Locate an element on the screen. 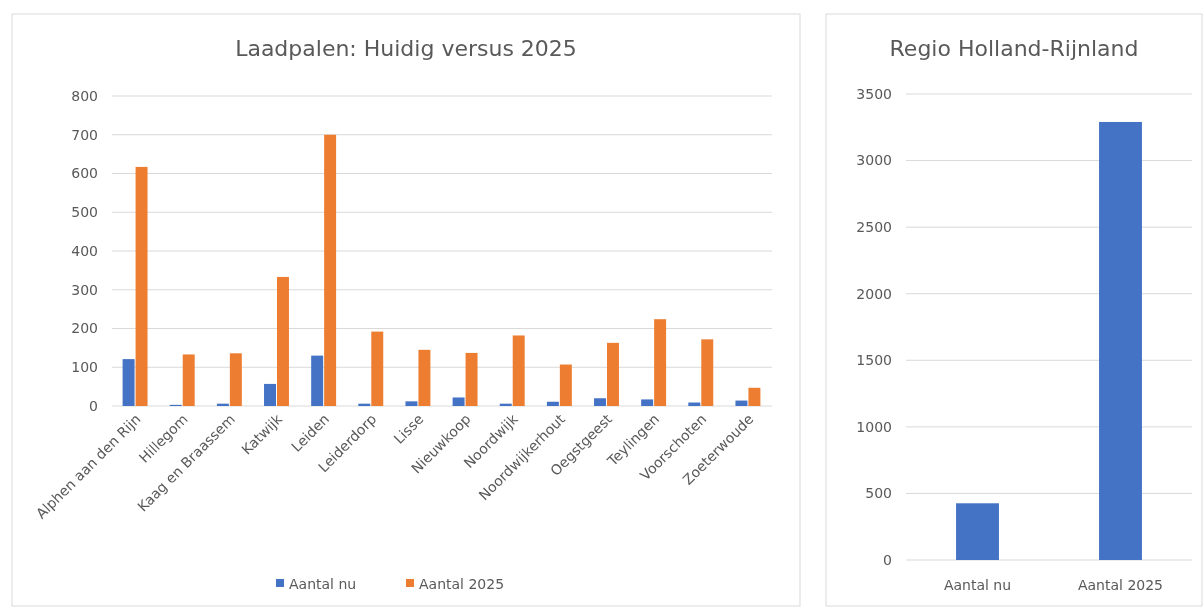  y-tick-label: 400 is located at coordinates (84, 250).